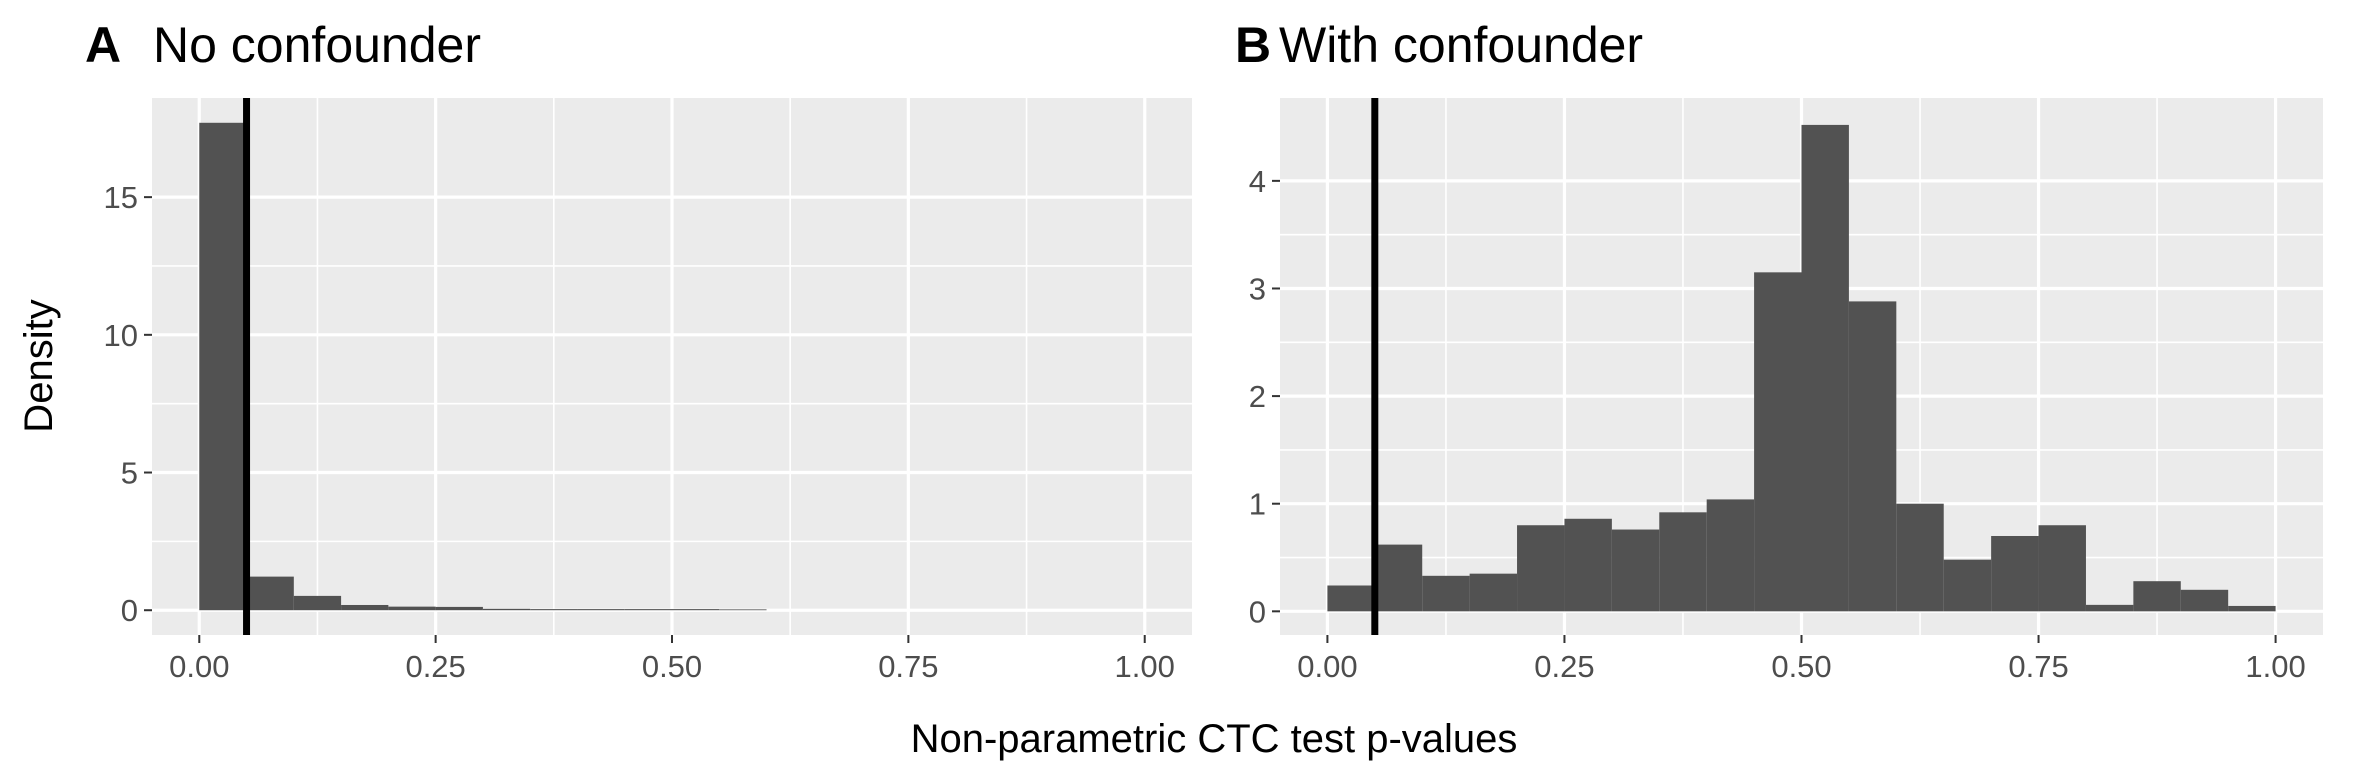 The image size is (2362, 779). I want to click on y-tick-label: 10, so click(121, 335).